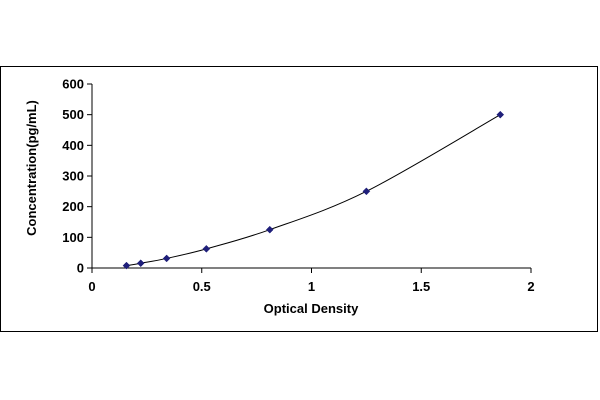  Describe the element at coordinates (311, 308) in the screenshot. I see `x-axis-title: Optical Density` at that location.